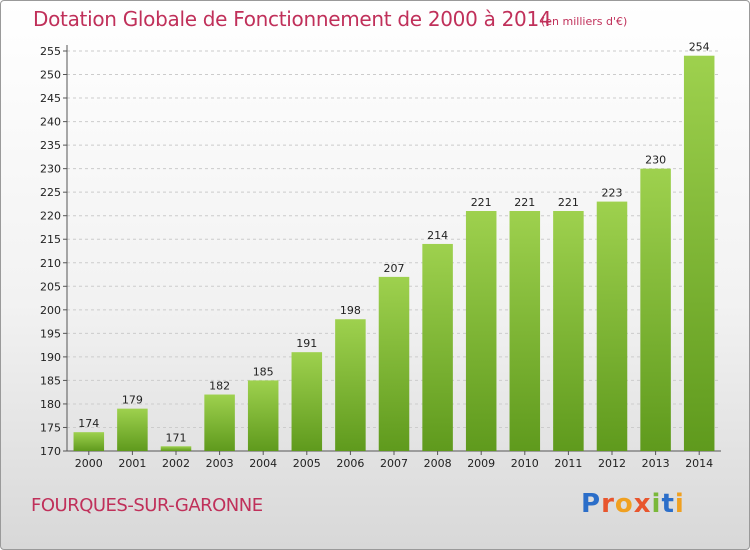 Image resolution: width=750 pixels, height=550 pixels. What do you see at coordinates (220, 463) in the screenshot?
I see `x-tick-label: 2003` at bounding box center [220, 463].